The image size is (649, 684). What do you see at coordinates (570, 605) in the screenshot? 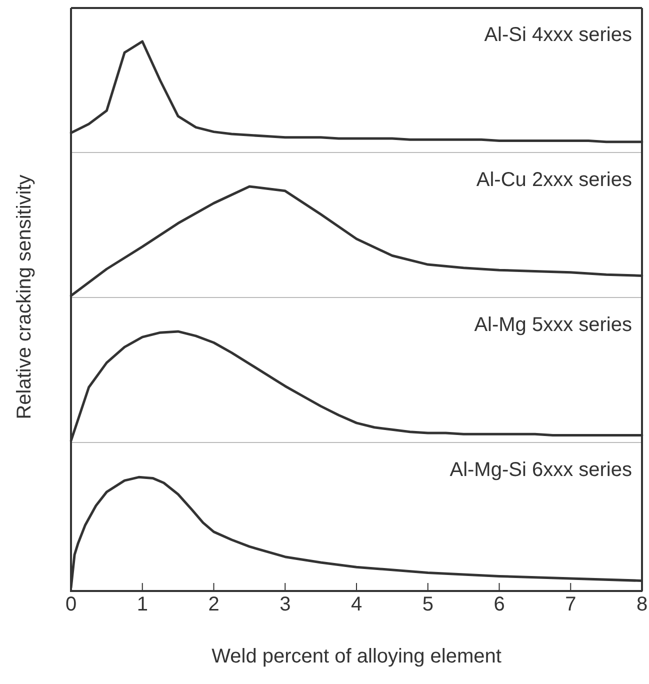
I see `x-tick-label: 7` at bounding box center [570, 605].